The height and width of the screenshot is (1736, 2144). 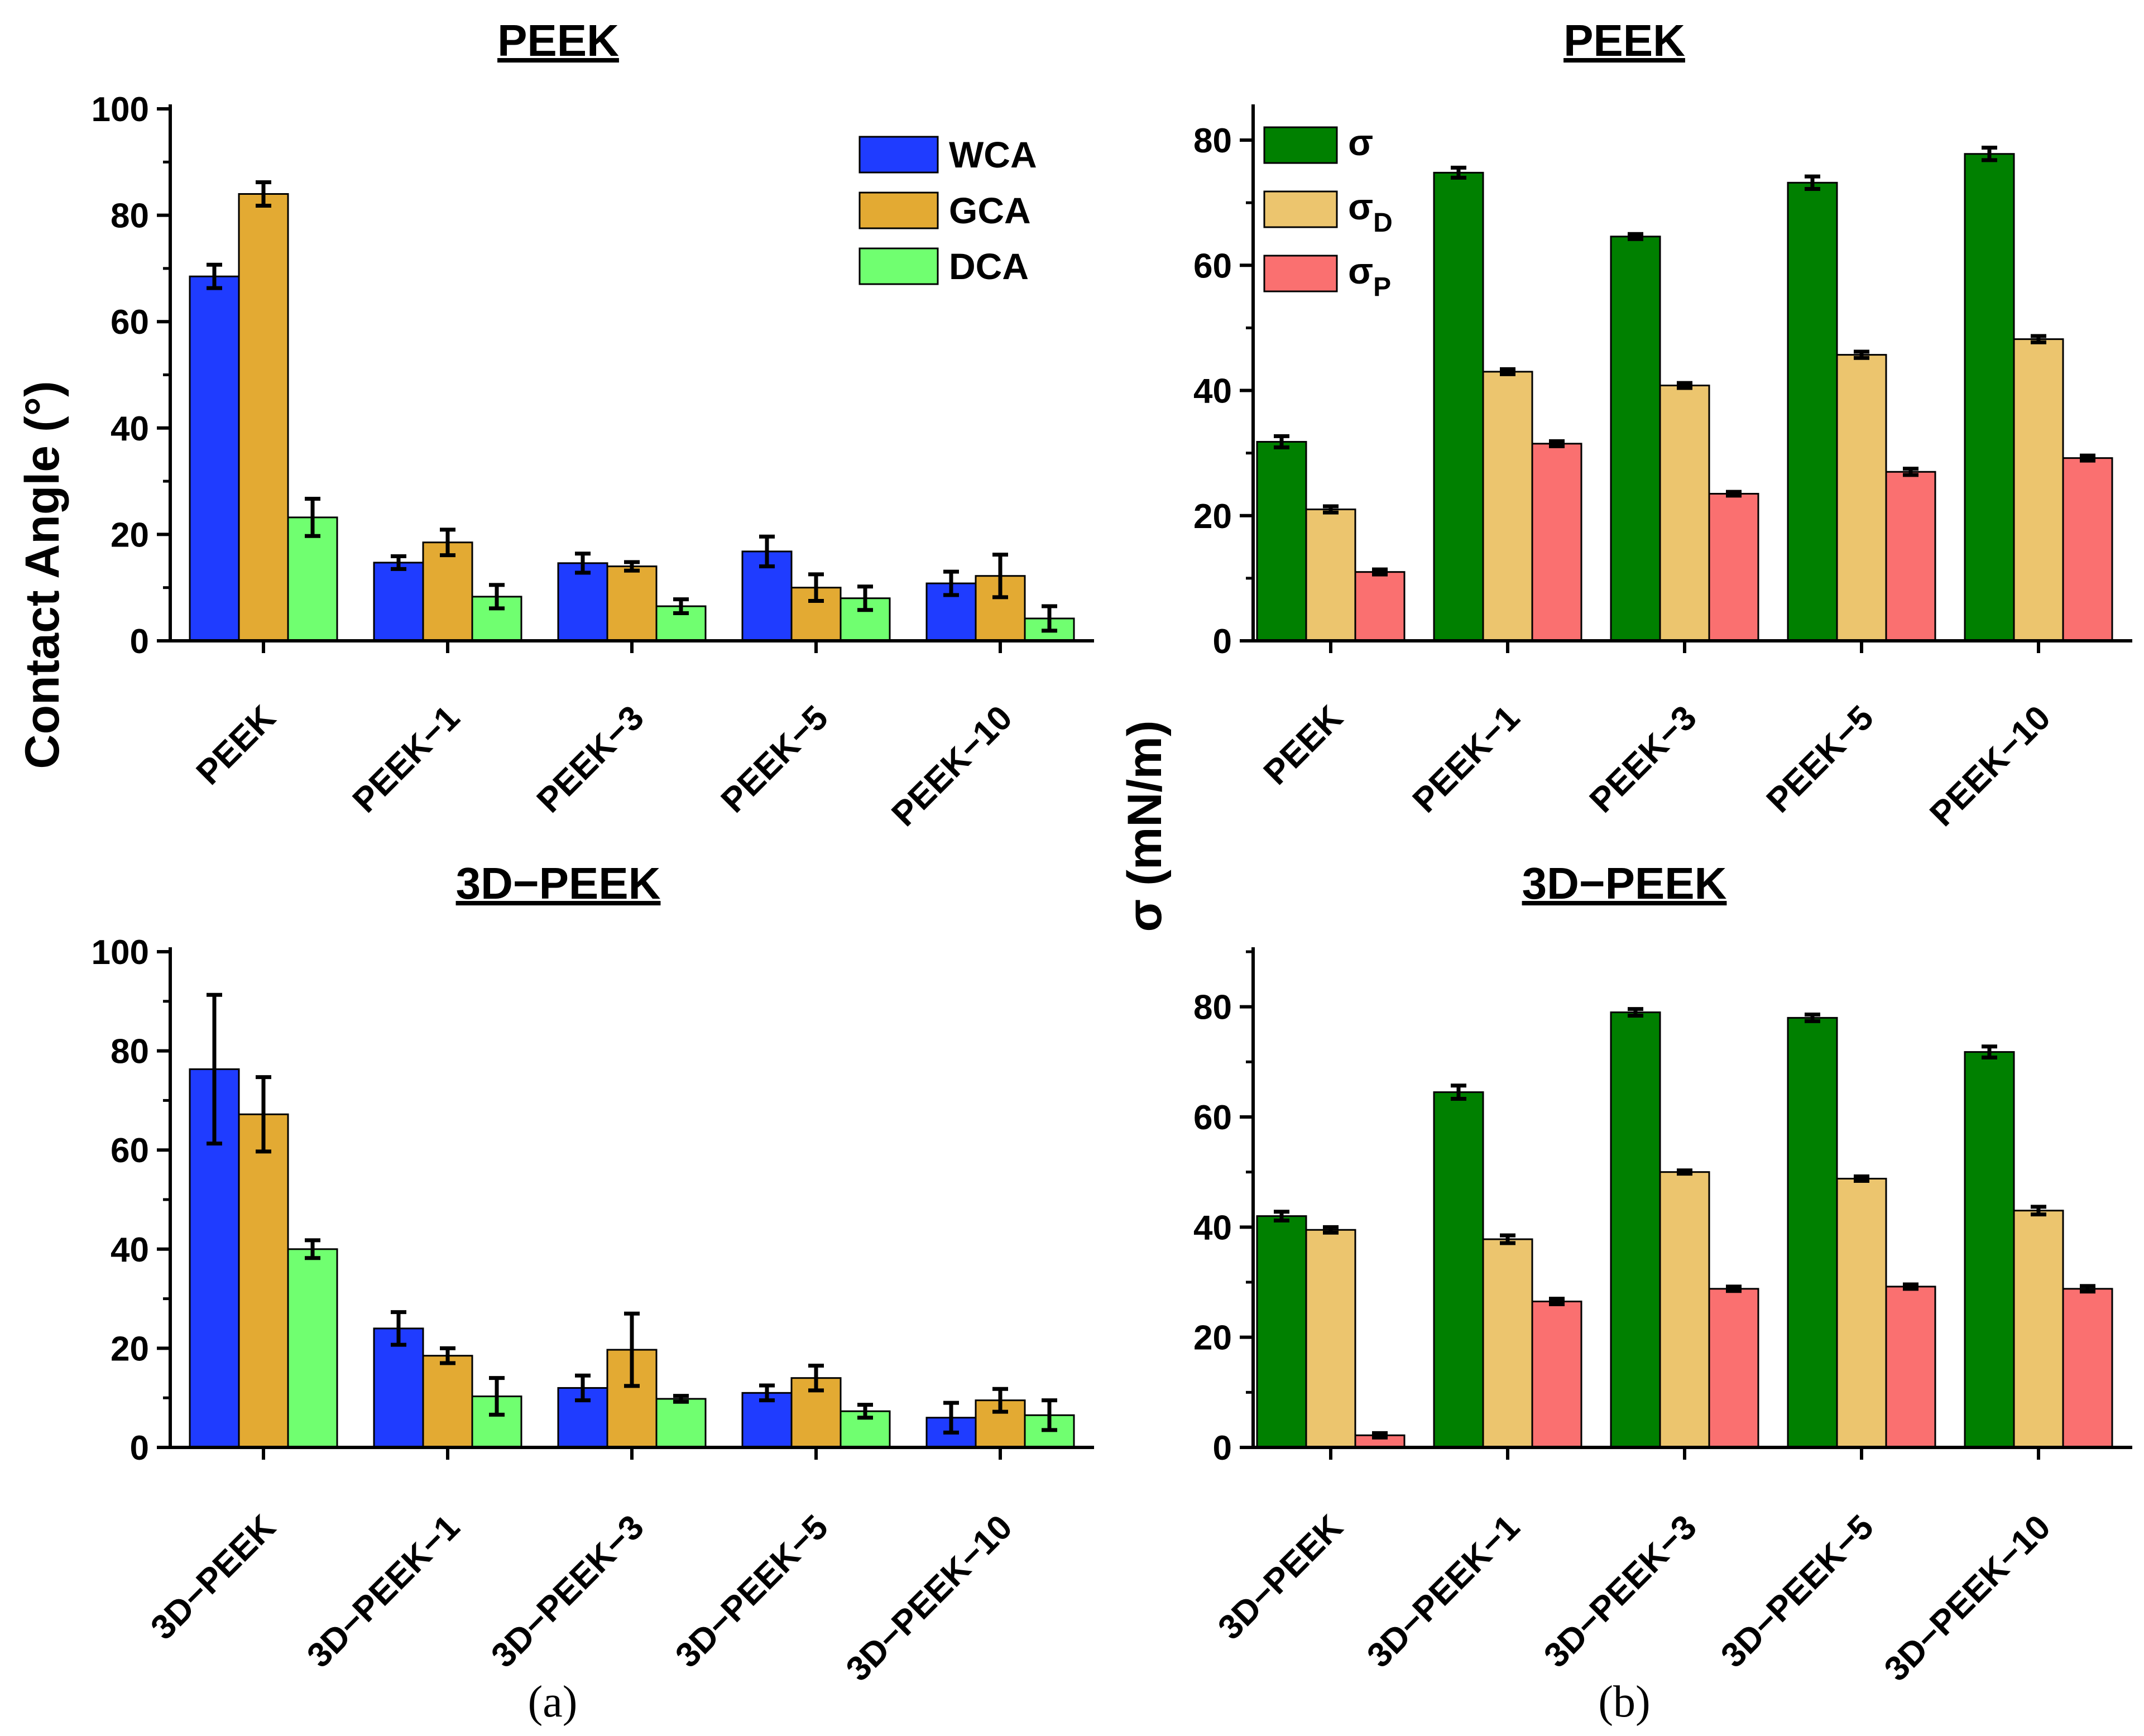 What do you see at coordinates (1458, 172) in the screenshot?
I see `error-bar-σ-1` at bounding box center [1458, 172].